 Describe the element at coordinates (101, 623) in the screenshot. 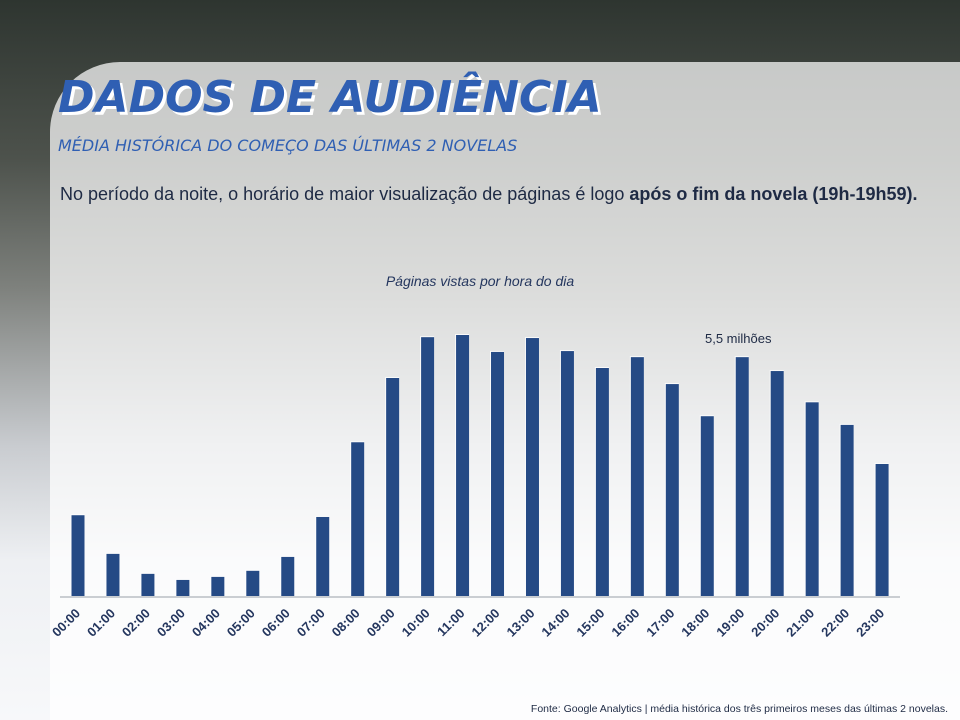

I see `x-tick-label: 01:00` at that location.